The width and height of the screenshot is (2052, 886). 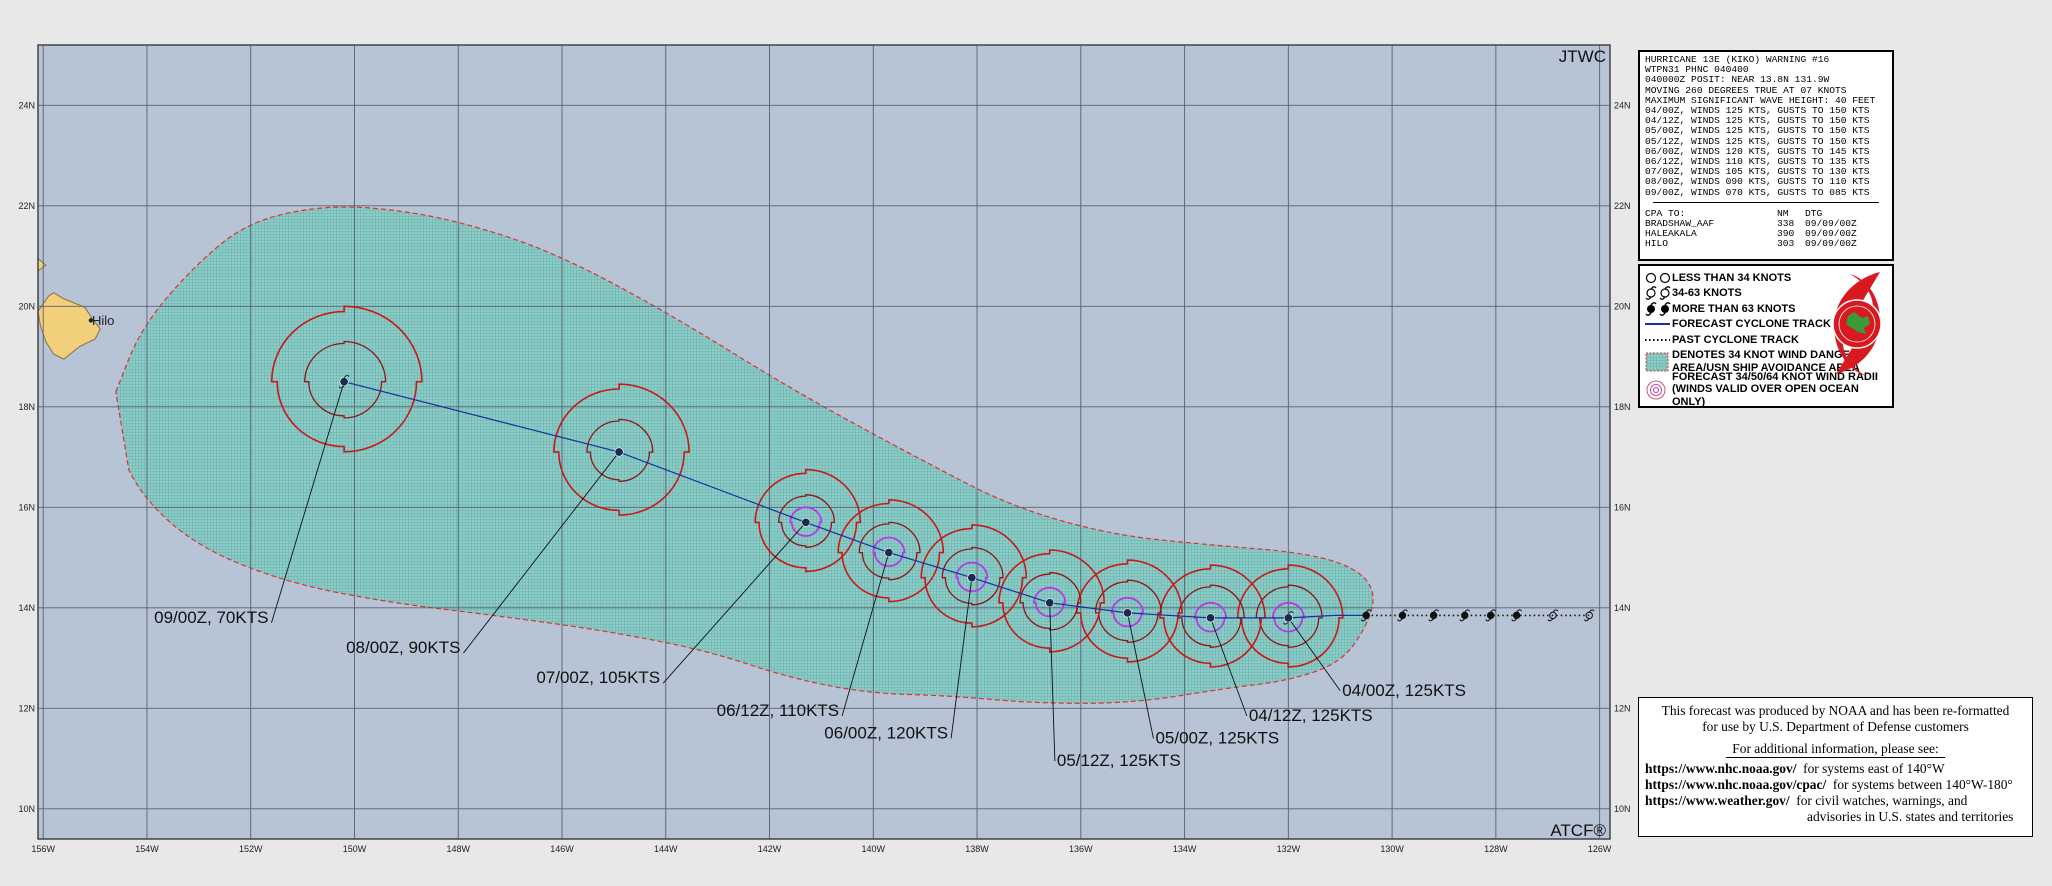 I want to click on warning-line: 05/12Z, WINDS 125 KTS, GUSTS TO 150 KTS, so click(x=1757, y=141).